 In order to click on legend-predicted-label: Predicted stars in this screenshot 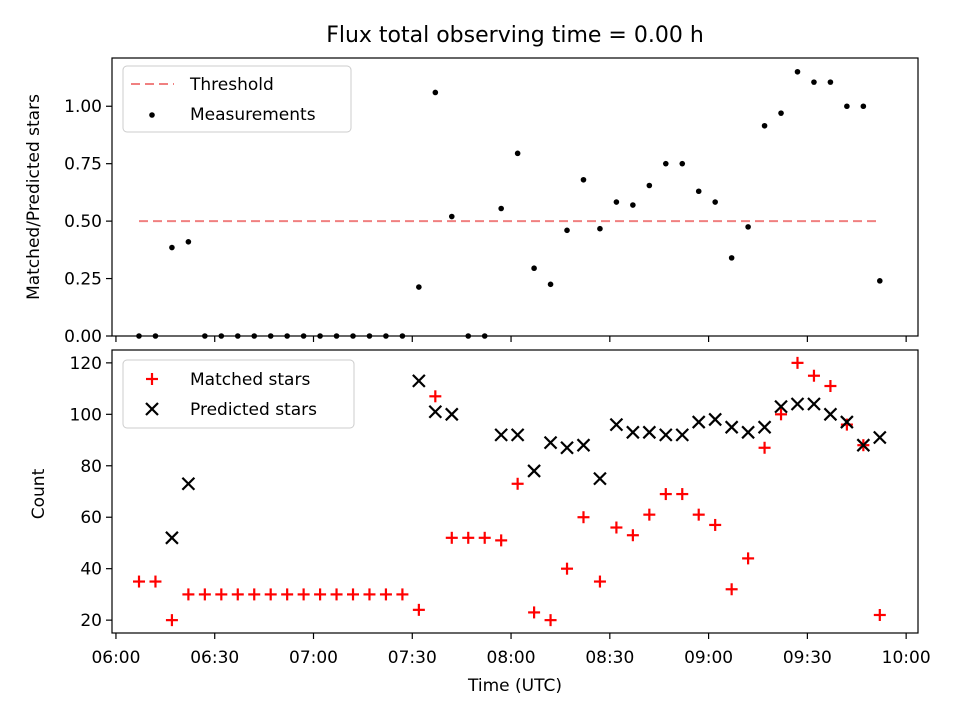, I will do `click(253, 410)`.